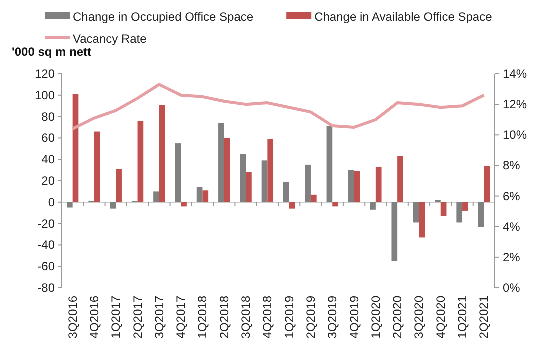 The width and height of the screenshot is (550, 352). What do you see at coordinates (110, 39) in the screenshot?
I see `legend-label: Vacancy Rate` at bounding box center [110, 39].